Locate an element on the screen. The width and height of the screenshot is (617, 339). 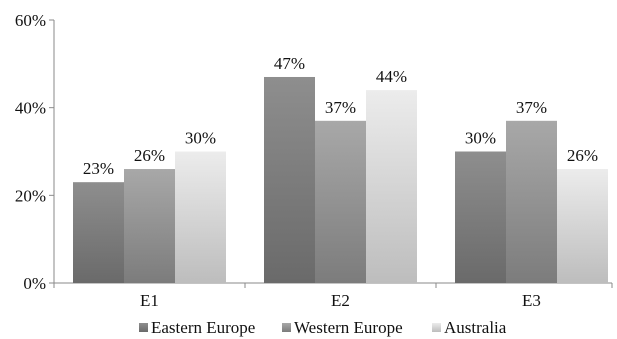
legend-label: Australia is located at coordinates (475, 327).